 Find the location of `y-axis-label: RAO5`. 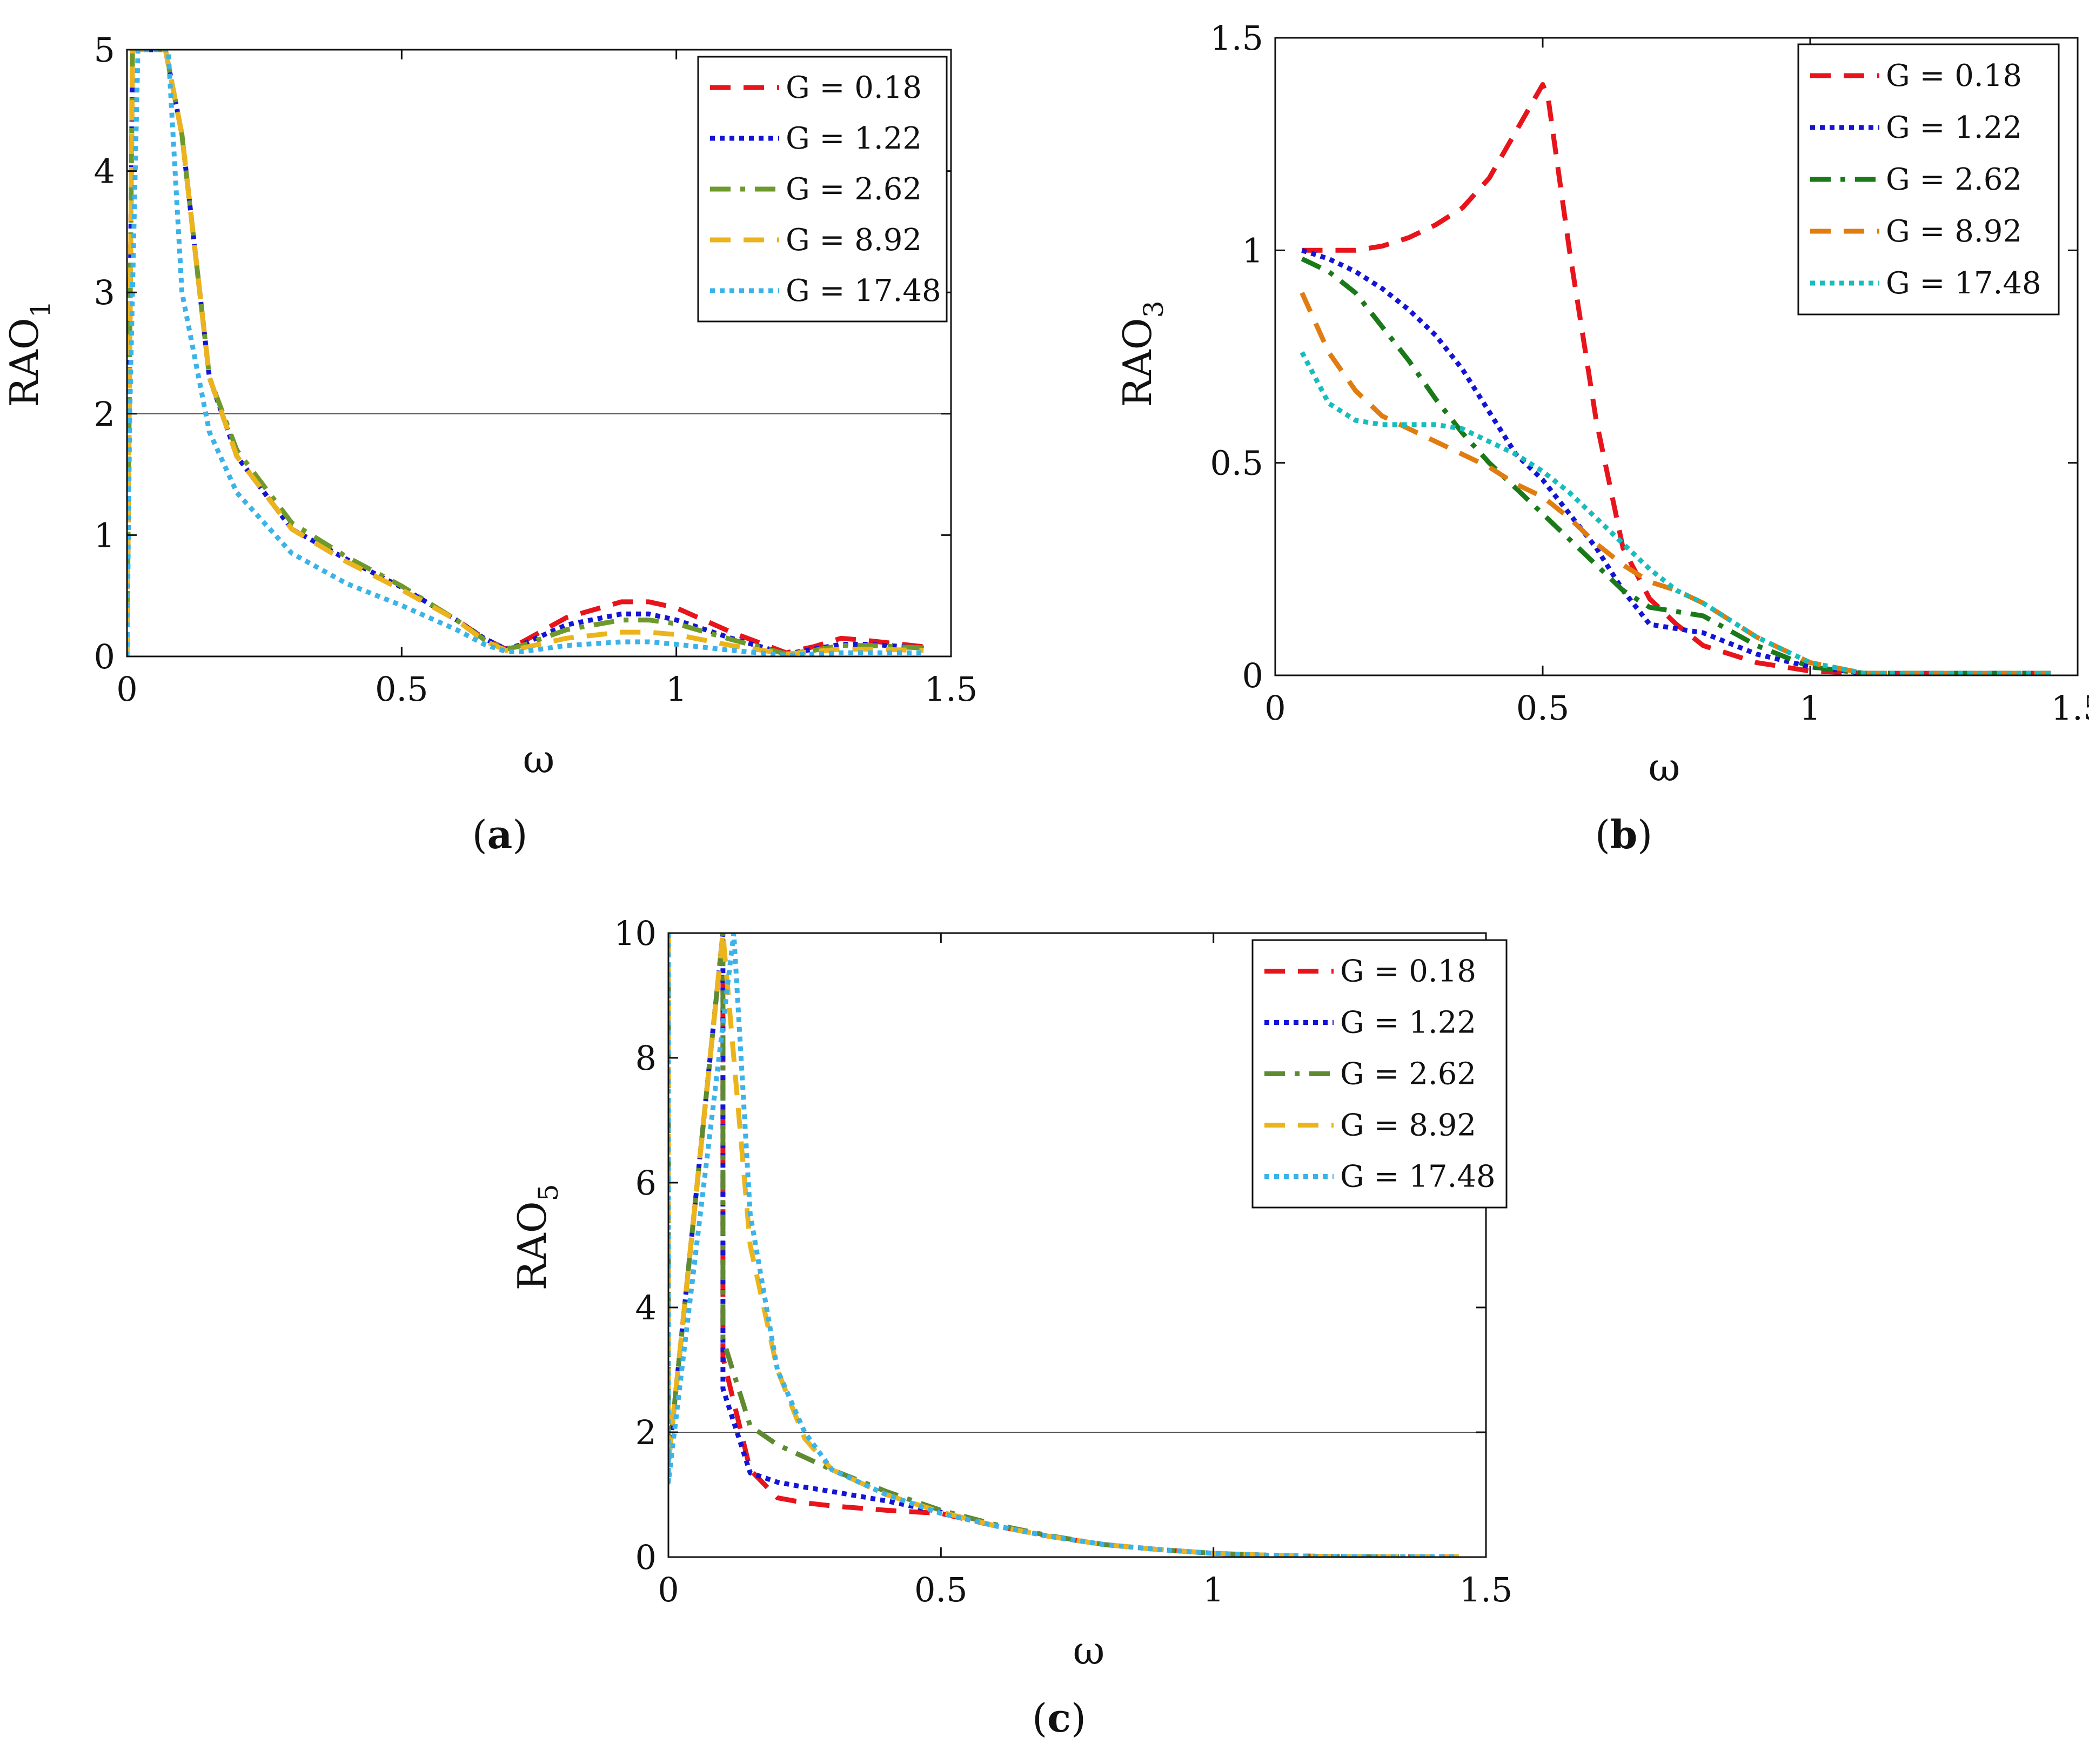

y-axis-label: RAO5 is located at coordinates (537, 1237).